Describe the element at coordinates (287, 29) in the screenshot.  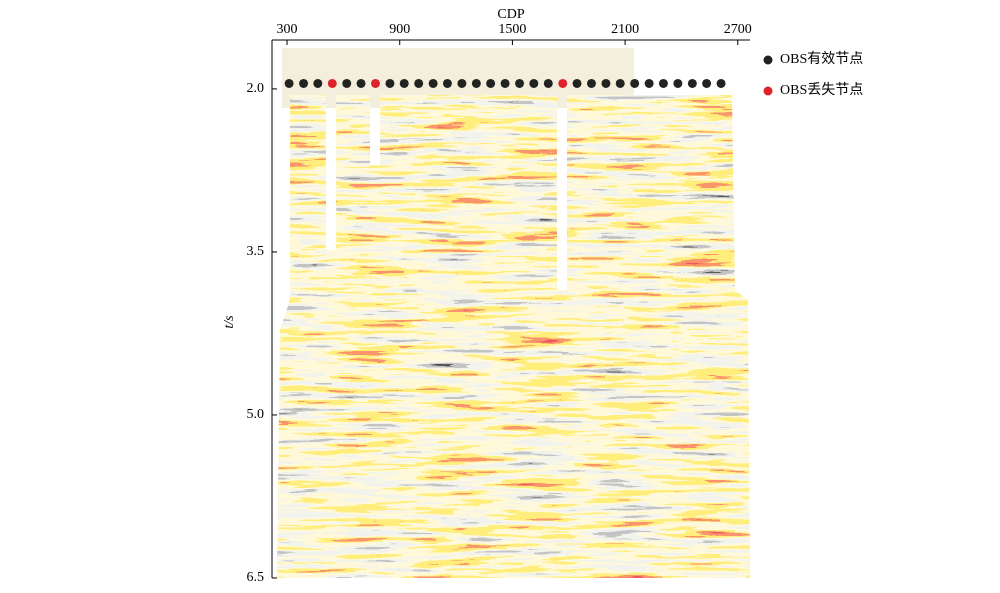
I see `x-tick-label: 300` at that location.